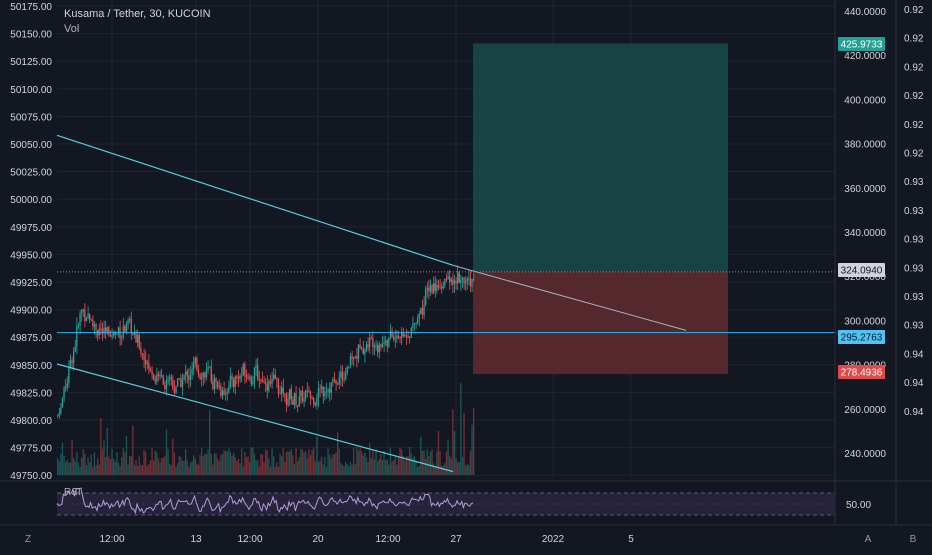  I want to click on upper-trendline, so click(255, 200).